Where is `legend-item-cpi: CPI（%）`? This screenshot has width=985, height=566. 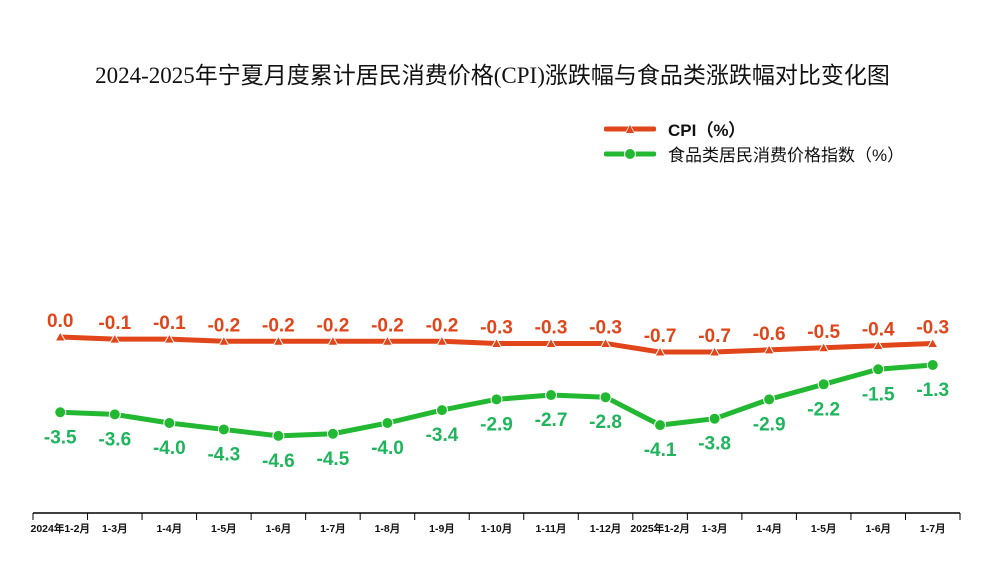 legend-item-cpi: CPI（%） is located at coordinates (674, 128).